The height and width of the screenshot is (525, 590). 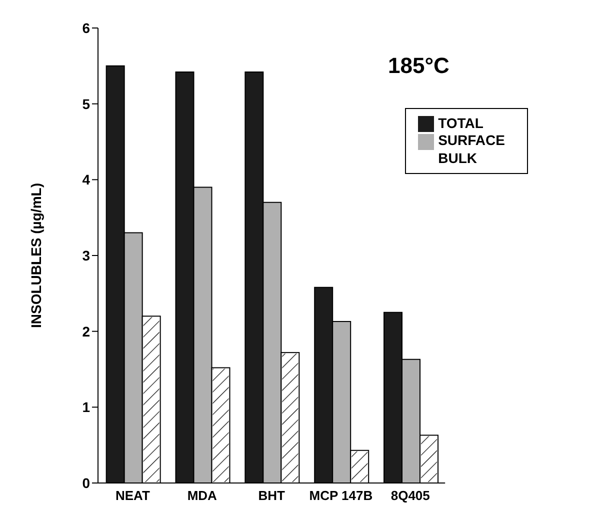 What do you see at coordinates (132, 496) in the screenshot?
I see `x-tick-label: NEAT` at bounding box center [132, 496].